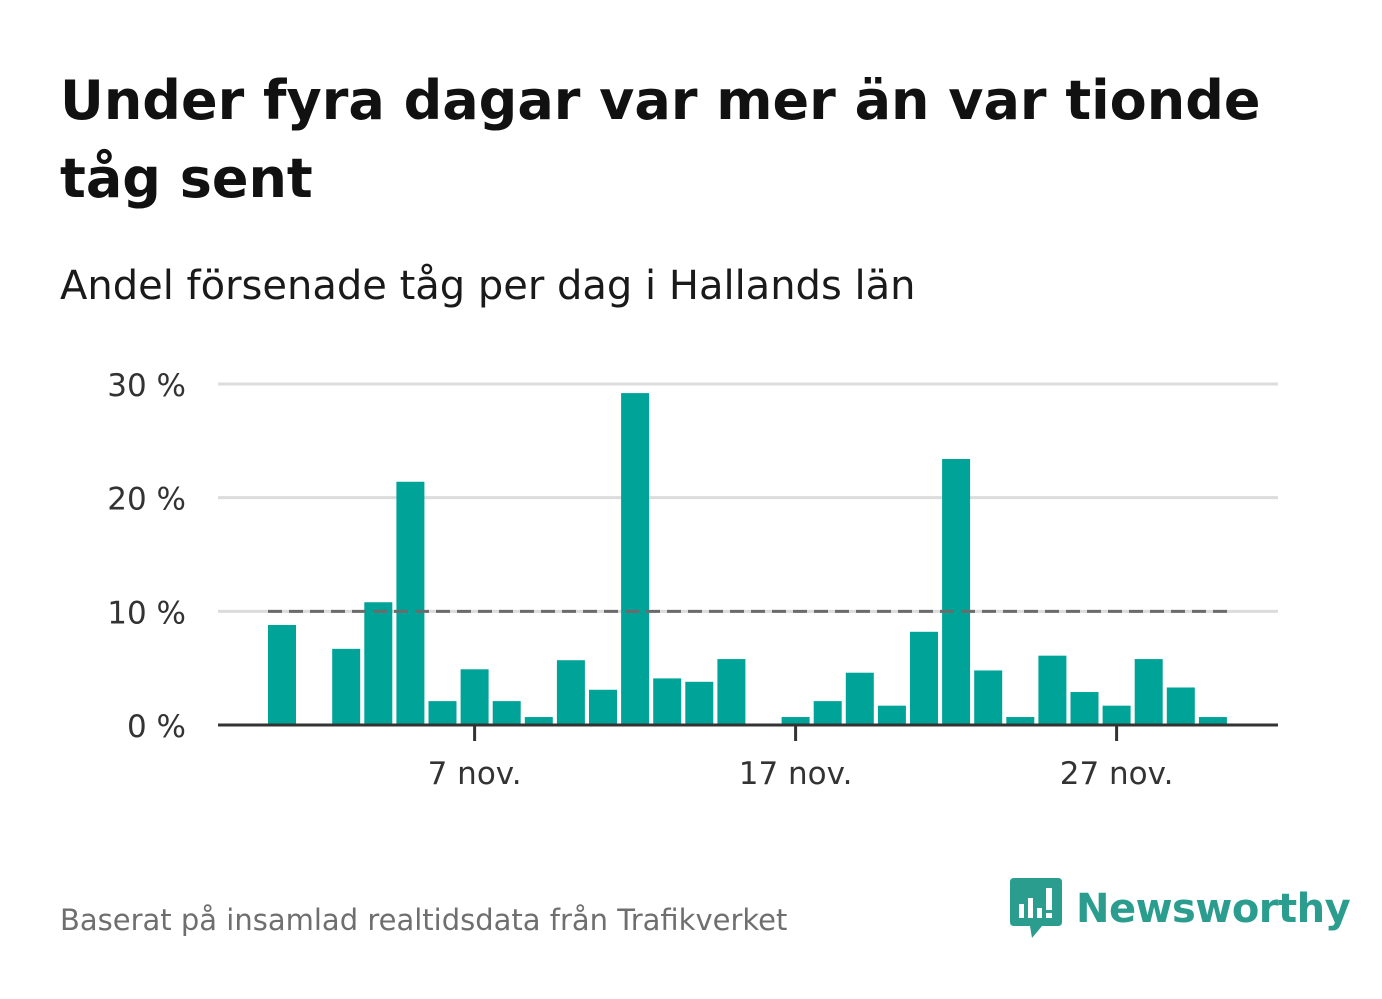 The height and width of the screenshot is (999, 1382). Describe the element at coordinates (146, 556) in the screenshot. I see `y-axis-labels: 0 % 10 % 20 % 30 %` at that location.